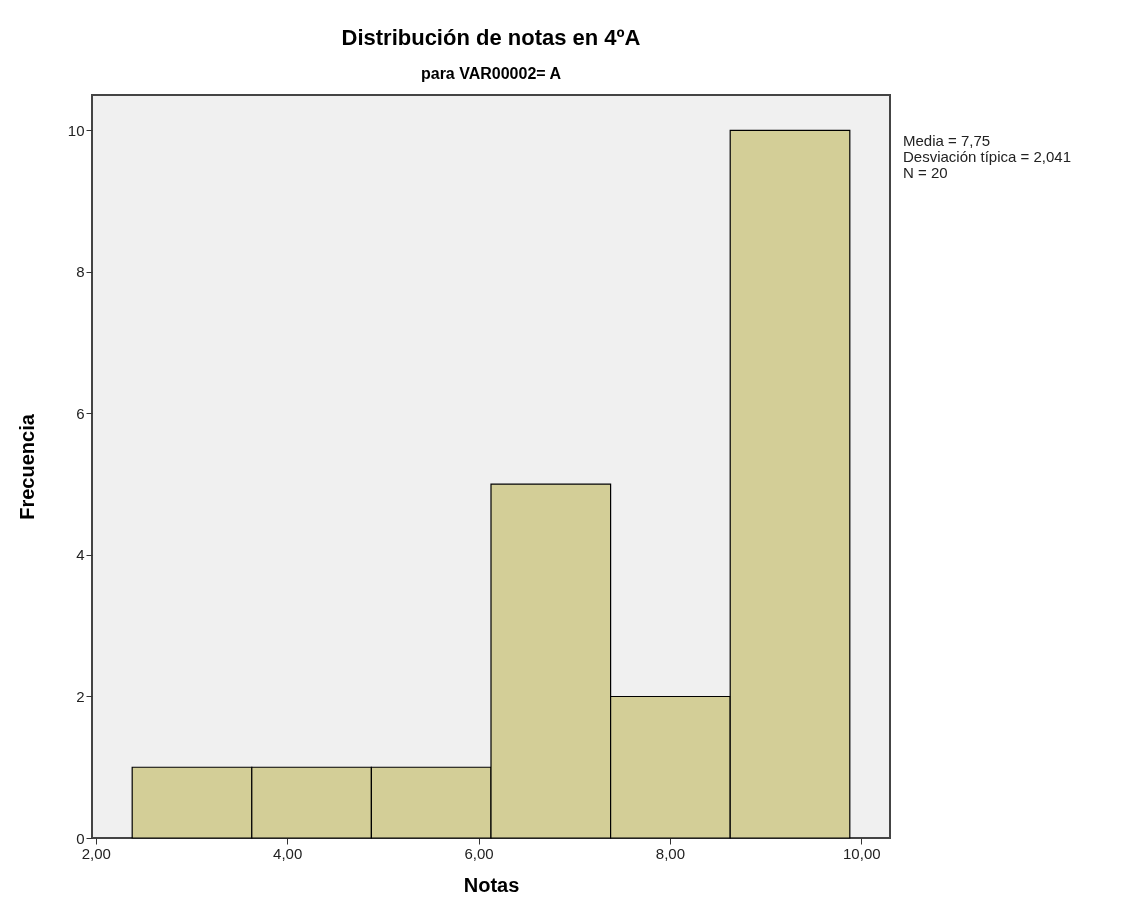 This screenshot has height=923, width=1142. What do you see at coordinates (670, 853) in the screenshot?
I see `x-tick-label: 8,00` at bounding box center [670, 853].